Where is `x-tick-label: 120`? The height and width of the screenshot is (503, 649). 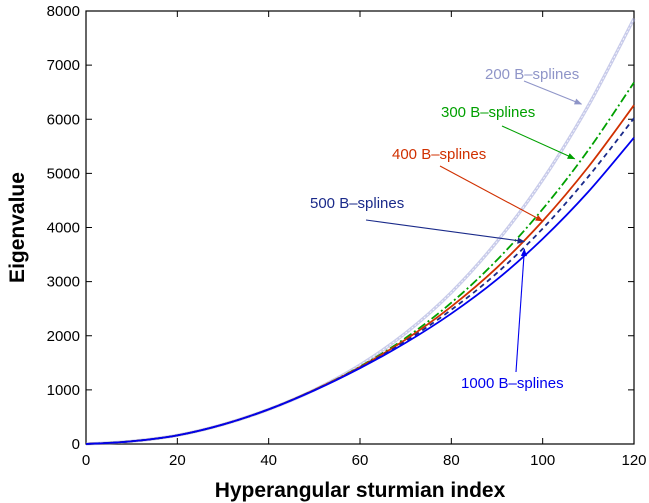 x-tick-label: 120 is located at coordinates (633, 460).